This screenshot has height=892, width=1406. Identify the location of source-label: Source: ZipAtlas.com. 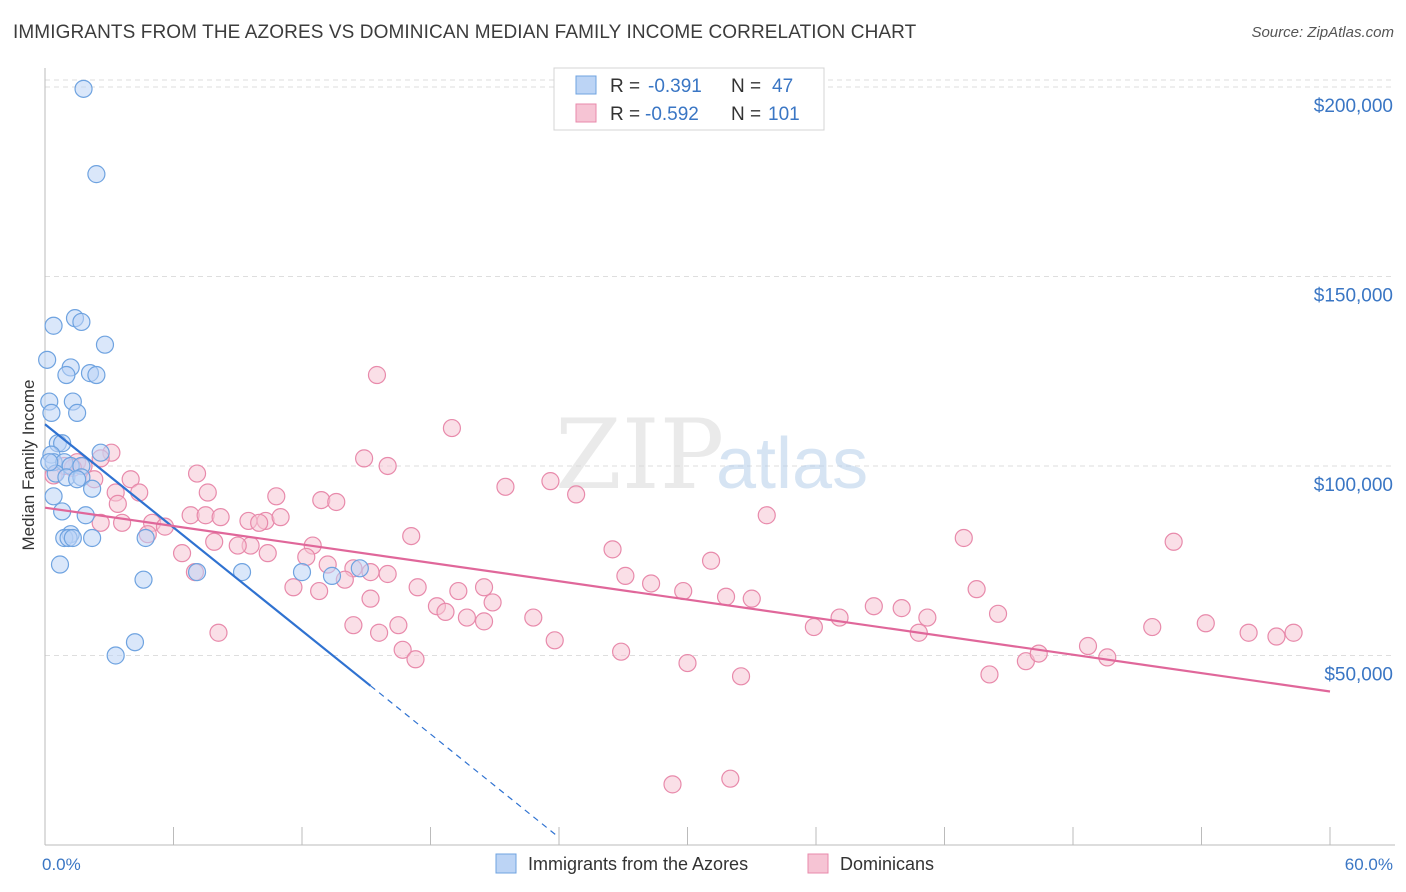
(1322, 32).